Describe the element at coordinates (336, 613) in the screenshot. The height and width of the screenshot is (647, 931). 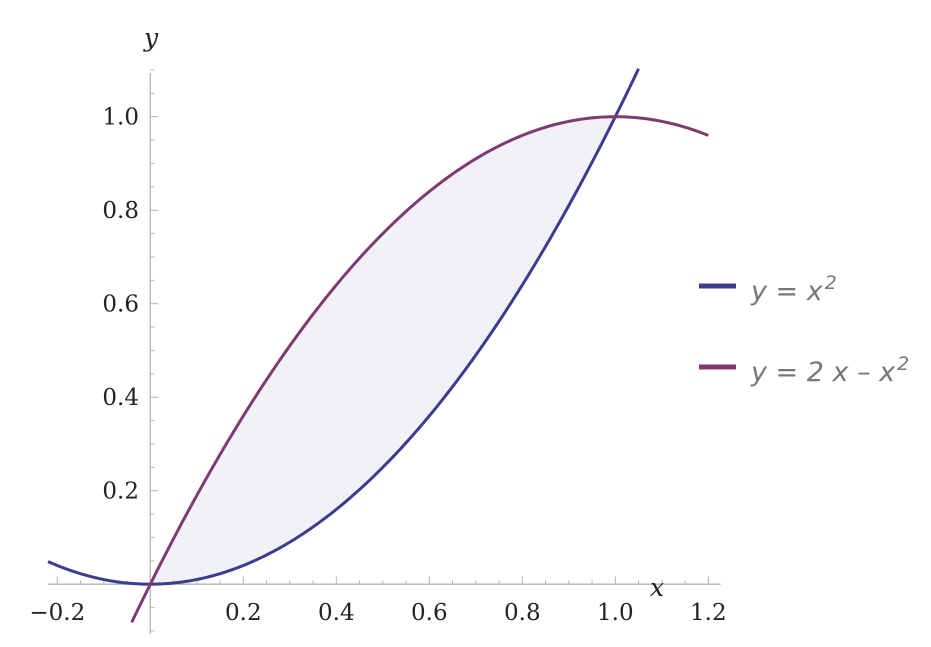
I see `x-tick-label: 0.4` at that location.